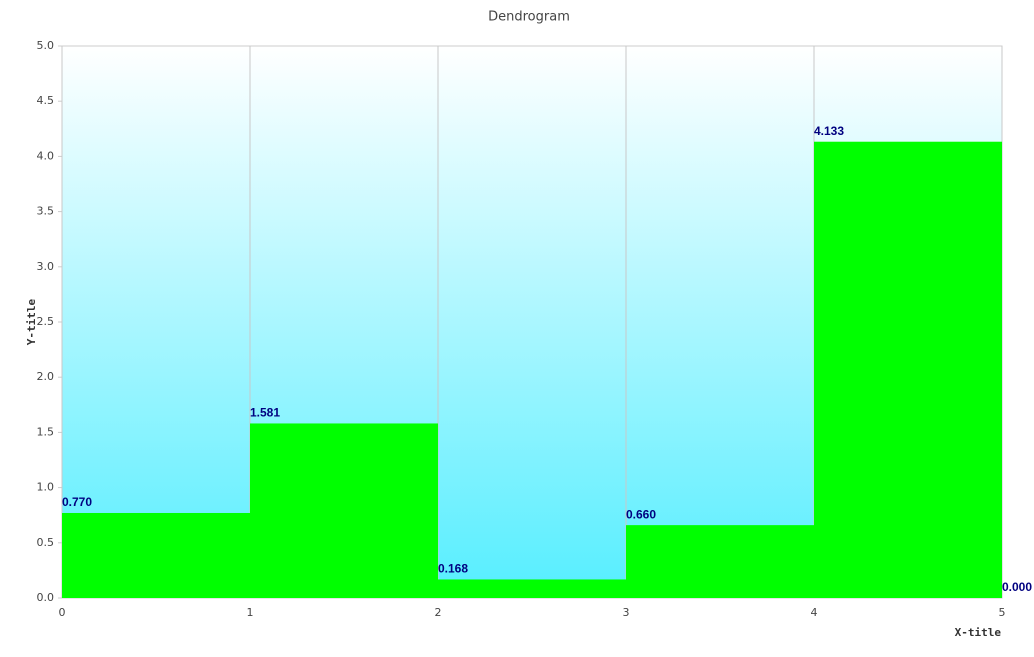  I want to click on x-tick-label: 0, so click(62, 612).